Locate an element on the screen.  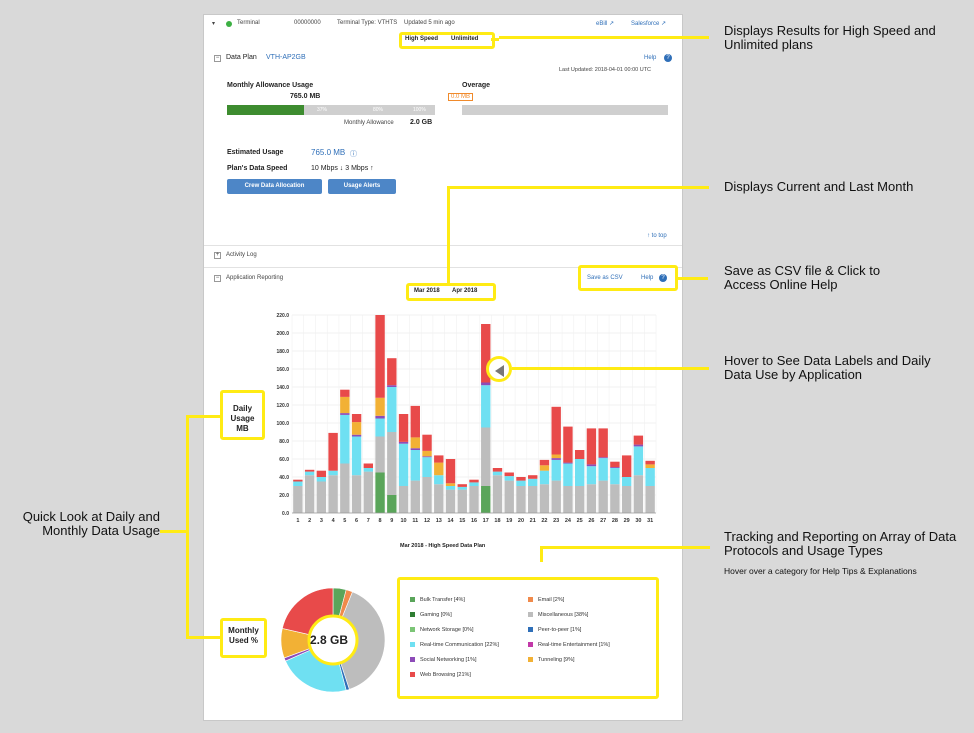
legend-item: Social Networking [1%] is located at coordinates (443, 660).